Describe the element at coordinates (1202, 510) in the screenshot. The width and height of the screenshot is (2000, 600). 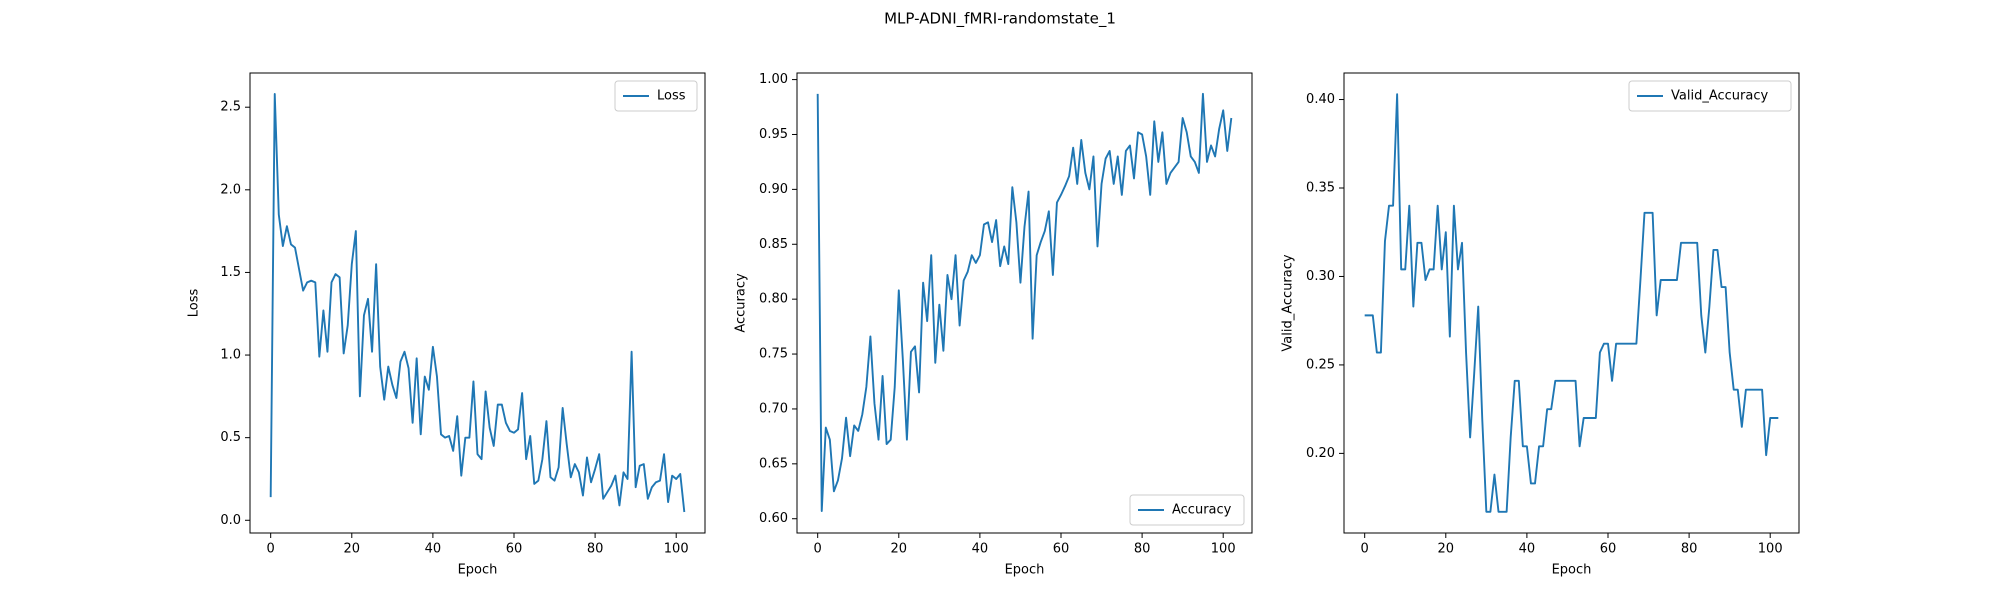
I see `legend-label: Accuracy` at that location.